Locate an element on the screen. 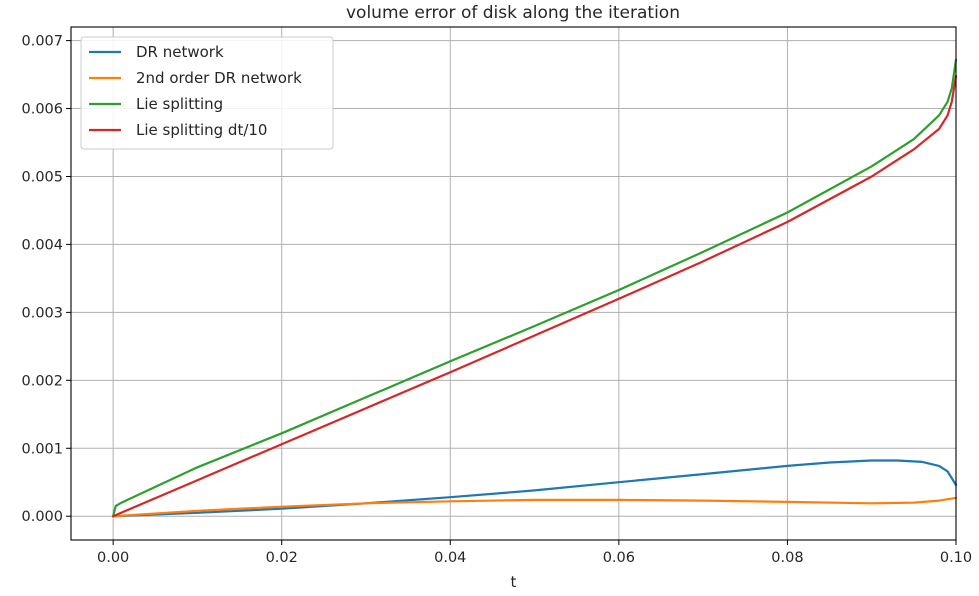 Image resolution: width=979 pixels, height=596 pixels. y-tick-label: 0.005 is located at coordinates (42, 177).